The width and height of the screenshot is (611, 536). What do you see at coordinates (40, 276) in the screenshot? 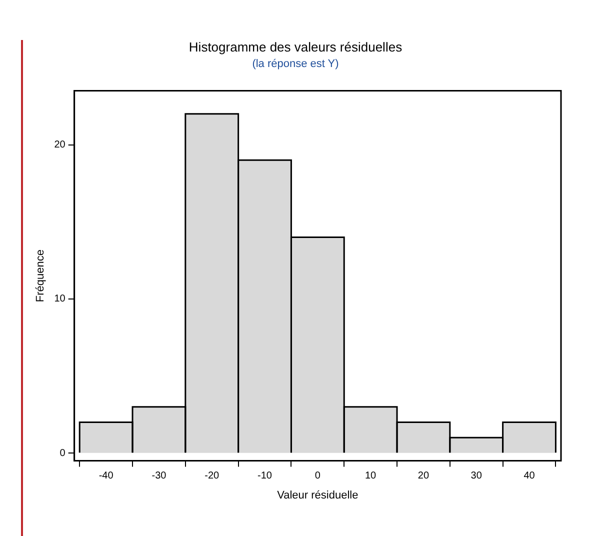
I see `y-axis-title: Fréquence` at bounding box center [40, 276].